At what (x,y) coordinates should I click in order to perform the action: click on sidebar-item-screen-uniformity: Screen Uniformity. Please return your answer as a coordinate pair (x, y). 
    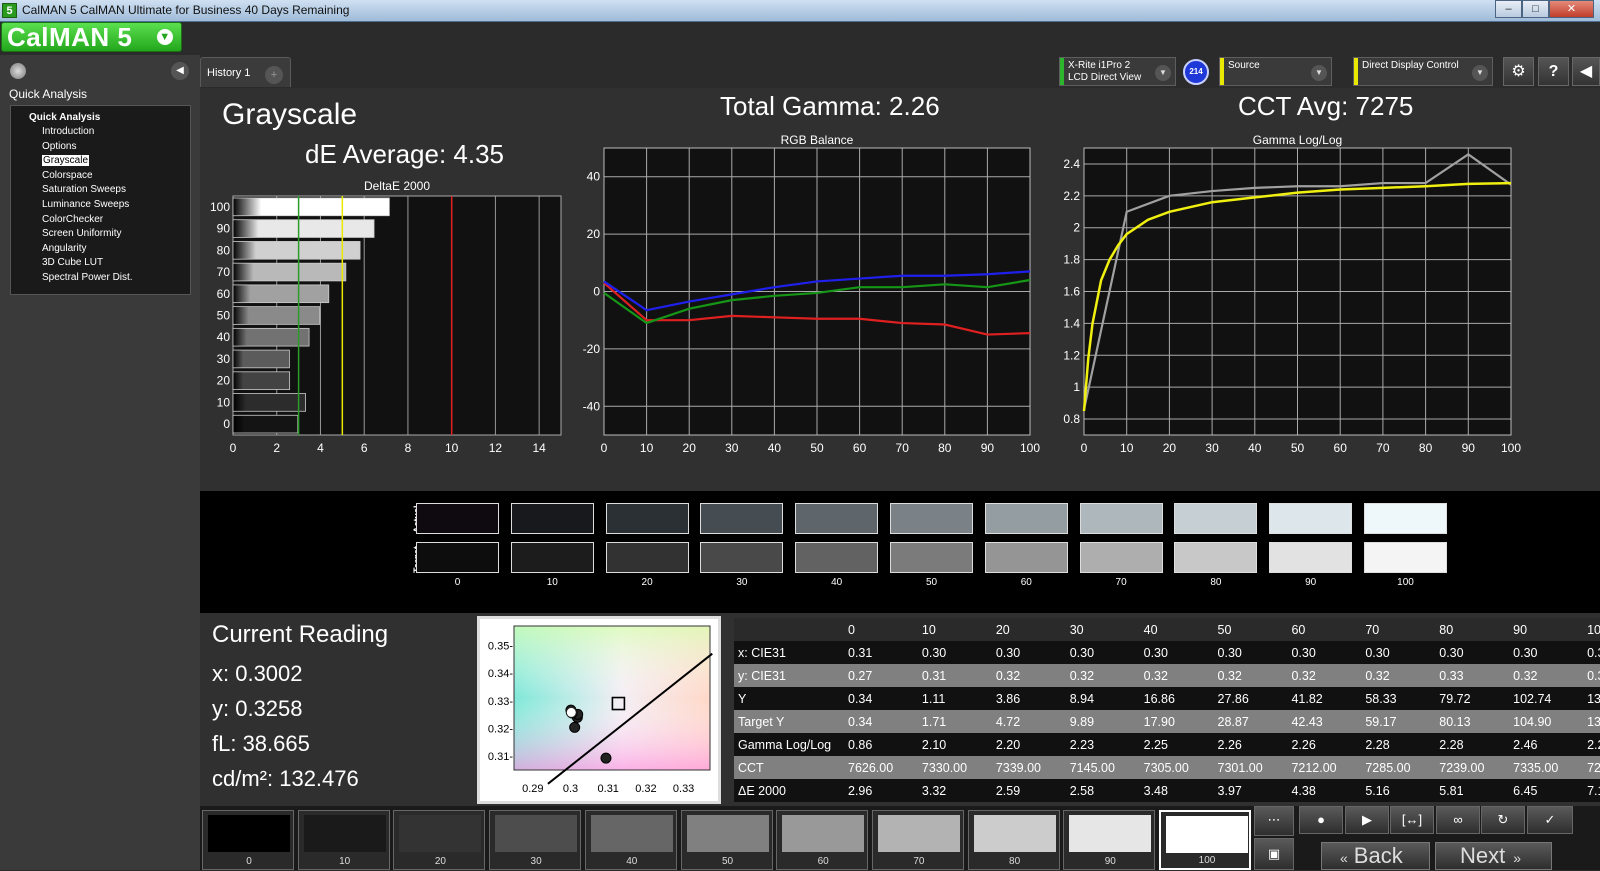
    Looking at the image, I should click on (100, 234).